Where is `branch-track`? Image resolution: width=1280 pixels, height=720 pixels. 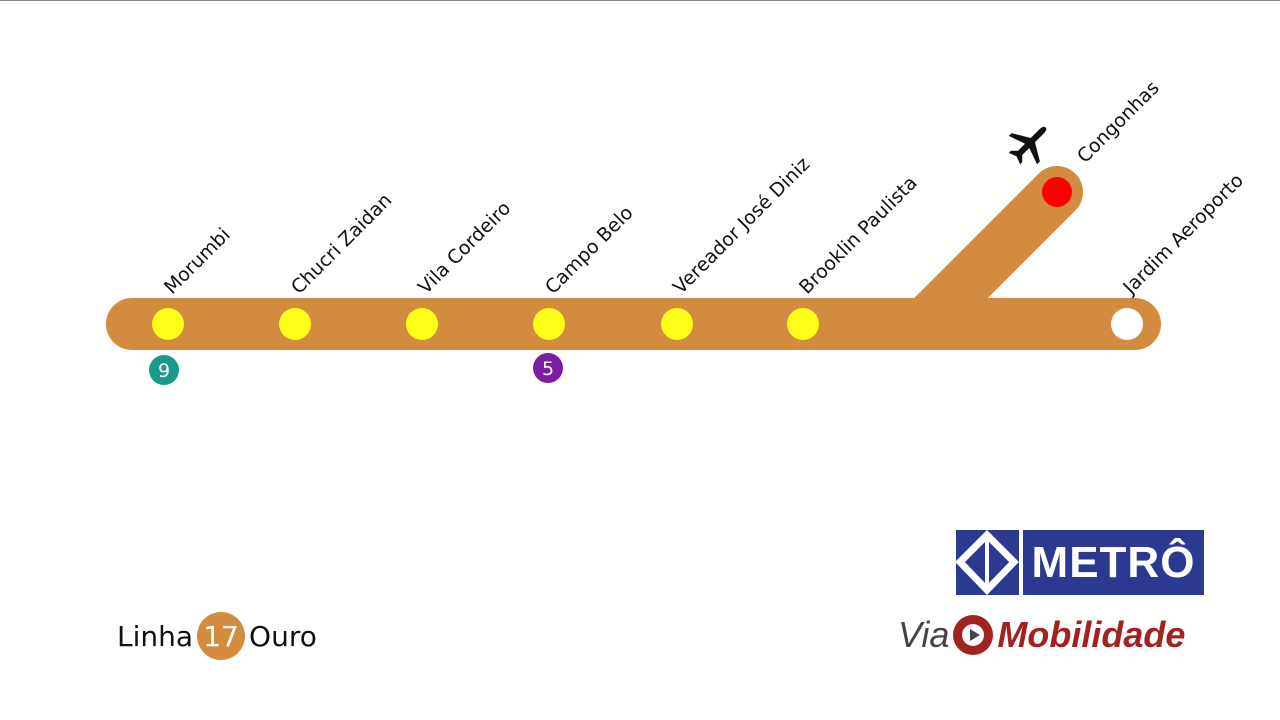
branch-track is located at coordinates (991, 258).